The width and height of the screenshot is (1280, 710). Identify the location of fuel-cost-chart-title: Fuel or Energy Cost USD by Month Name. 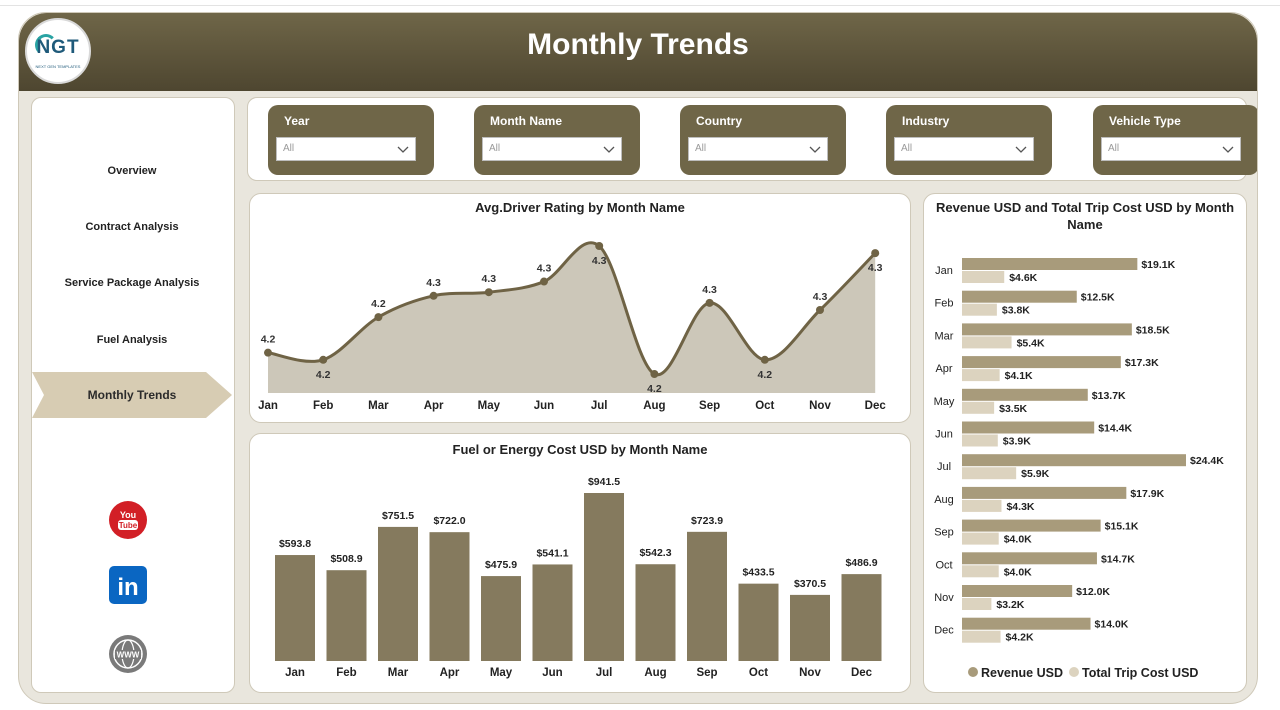
(580, 449).